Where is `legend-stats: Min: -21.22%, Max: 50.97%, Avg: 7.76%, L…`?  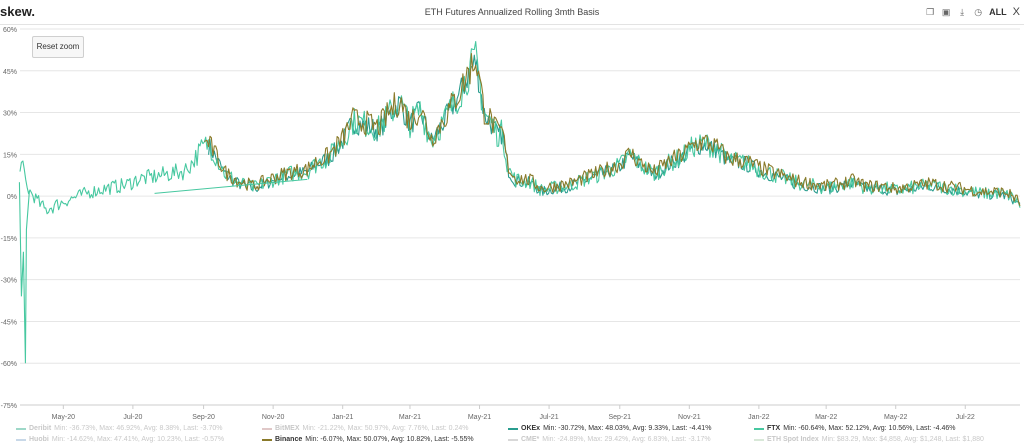 legend-stats: Min: -21.22%, Max: 50.97%, Avg: 7.76%, L… is located at coordinates (385, 428).